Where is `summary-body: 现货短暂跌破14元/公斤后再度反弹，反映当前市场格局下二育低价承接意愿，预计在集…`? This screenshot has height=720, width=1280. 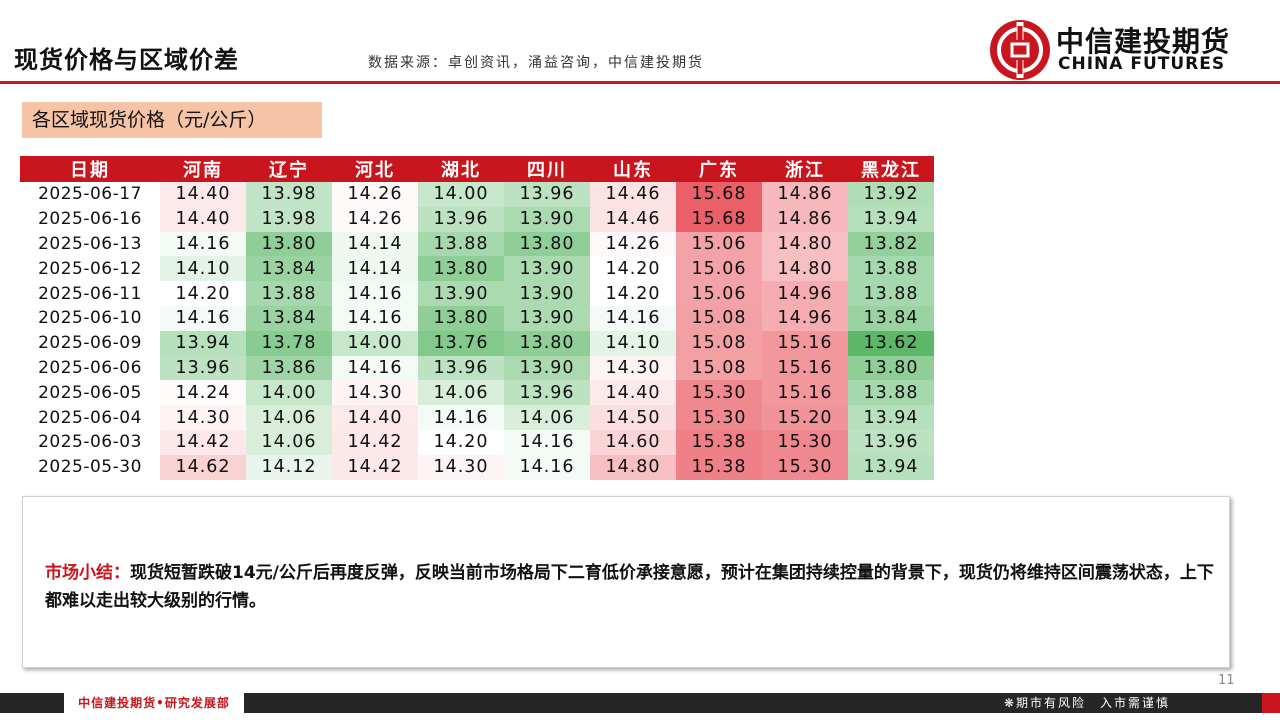 summary-body: 现货短暂跌破14元/公斤后再度反弹，反映当前市场格局下二育低价承接意愿，预计在集… is located at coordinates (629, 587).